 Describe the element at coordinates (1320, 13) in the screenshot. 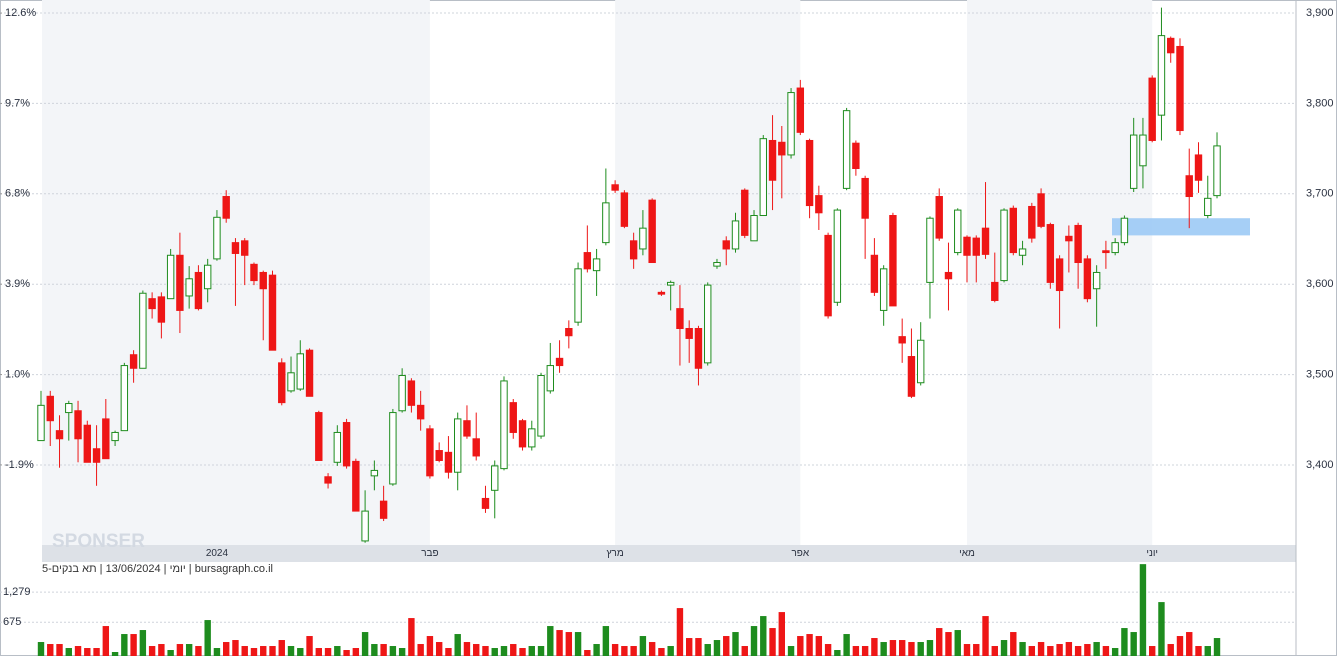

I see `y-tick-label: 3,900` at that location.